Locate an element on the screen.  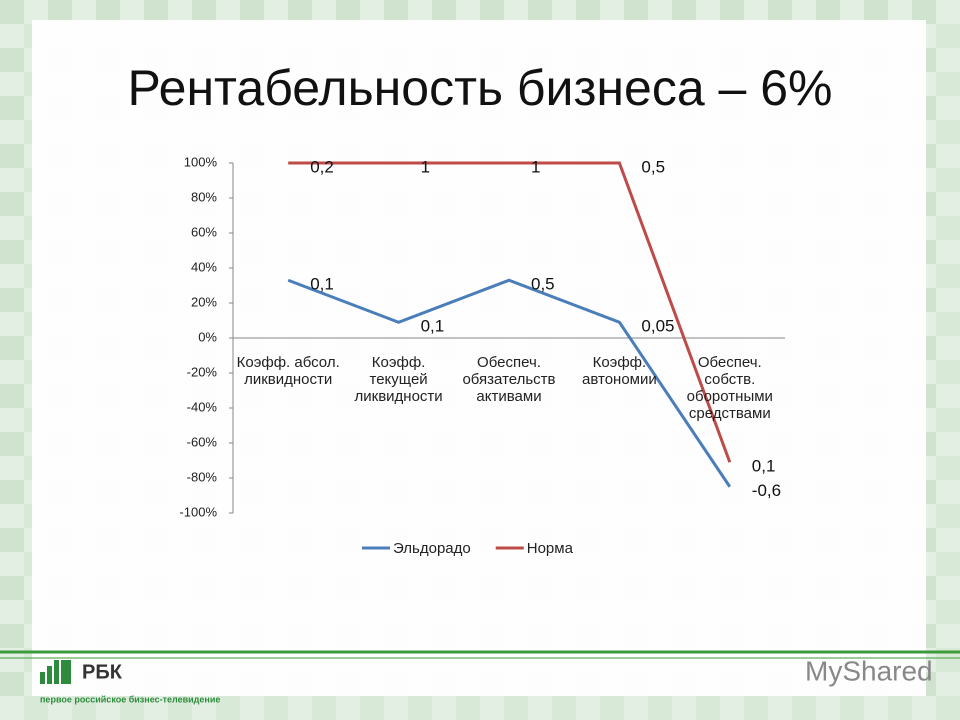
y-tick-label: 80% is located at coordinates (204, 196).